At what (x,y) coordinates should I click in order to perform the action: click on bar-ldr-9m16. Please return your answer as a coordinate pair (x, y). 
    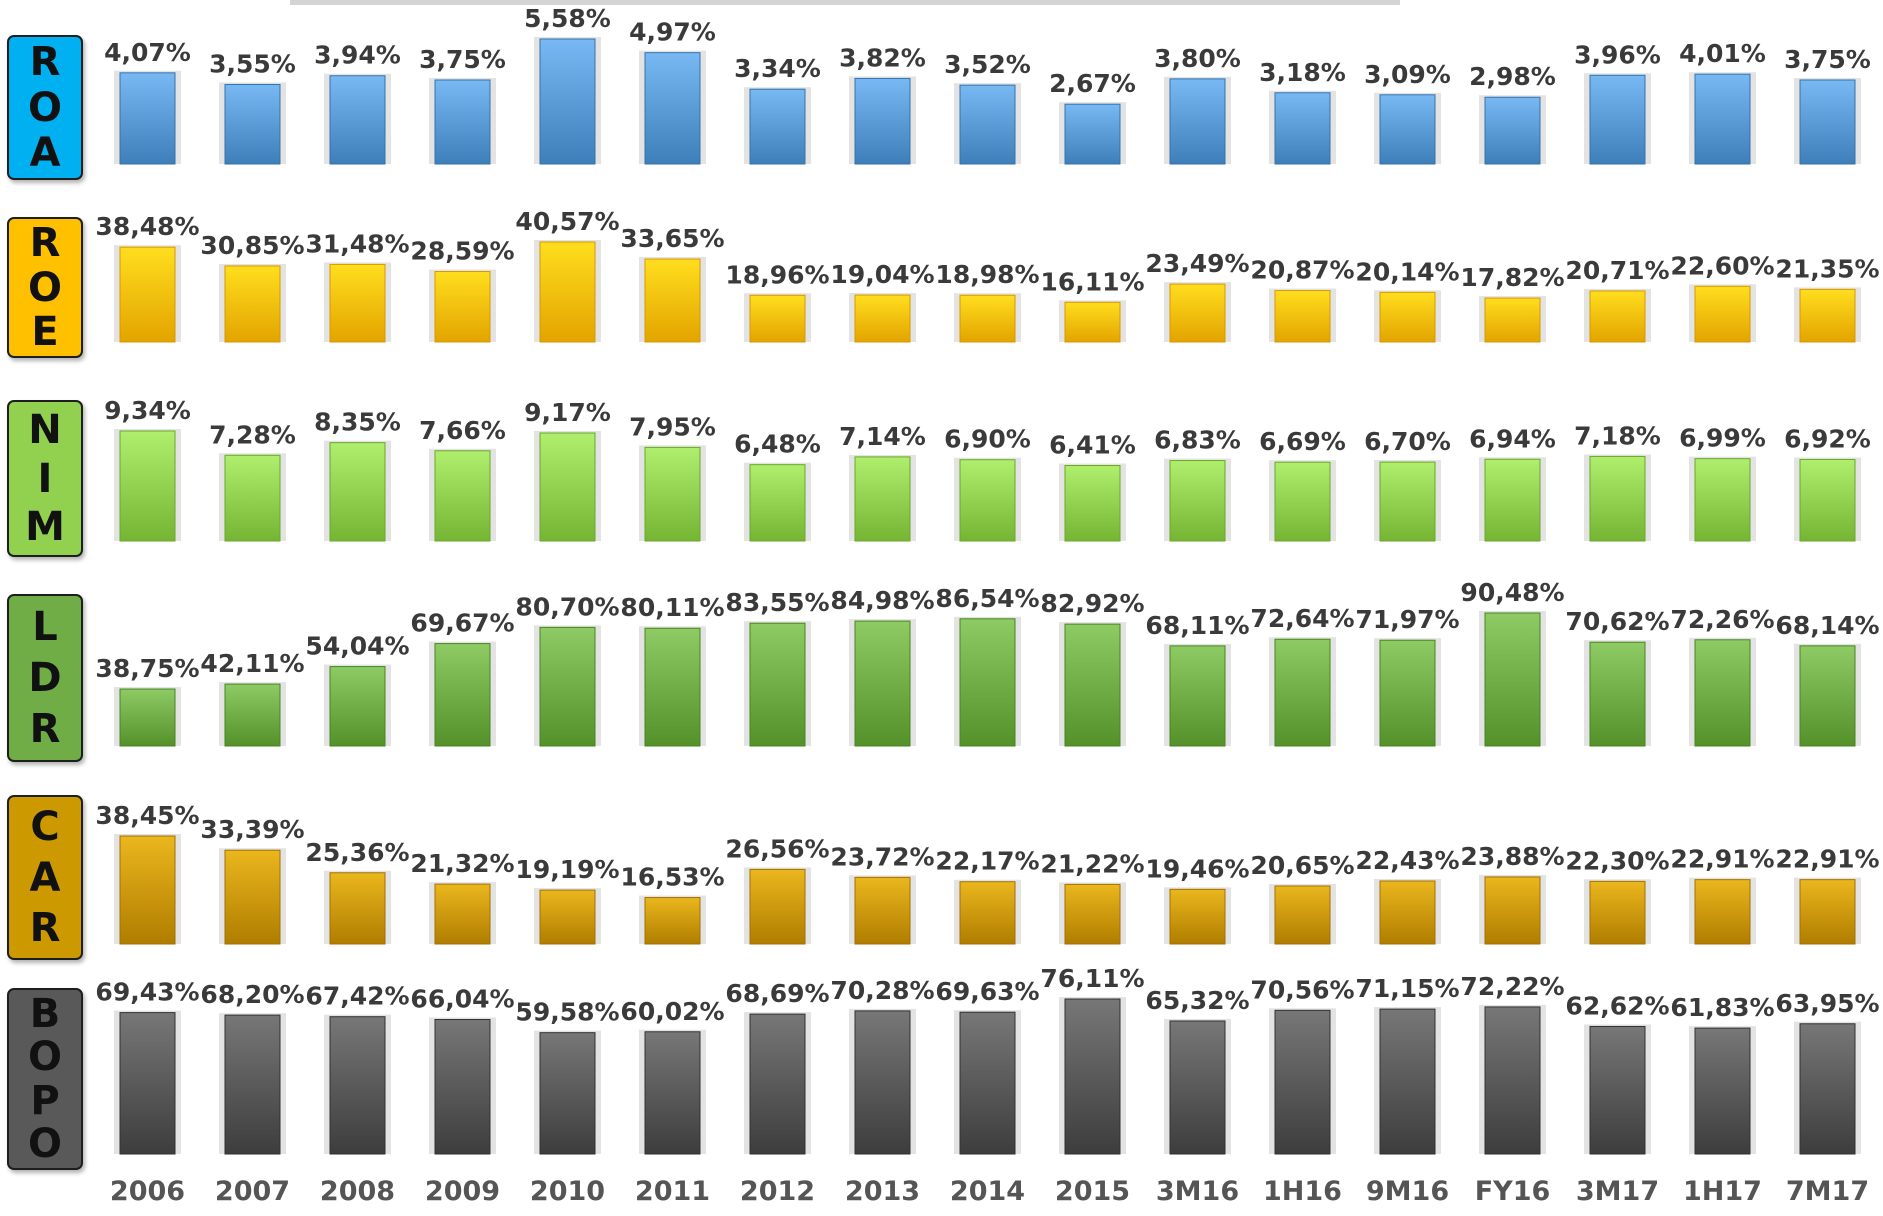
    Looking at the image, I should click on (1407, 693).